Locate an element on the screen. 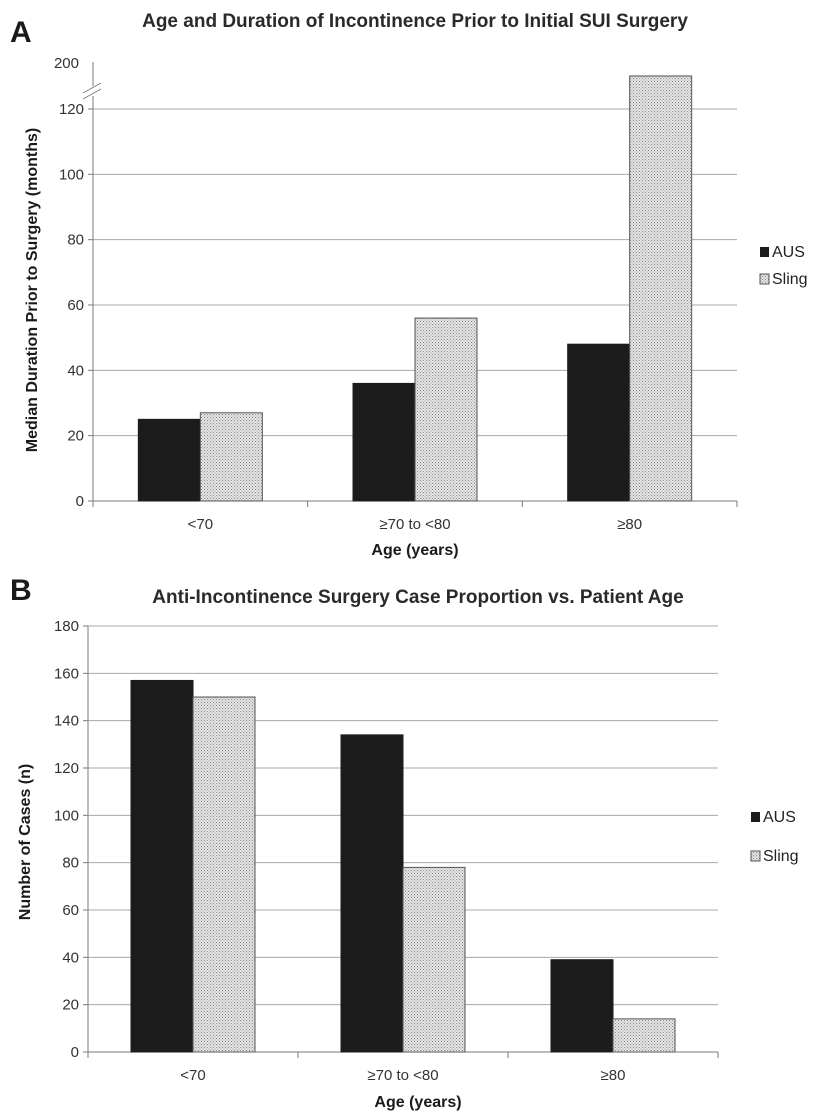  panel-b-y-tick-label: 180 is located at coordinates (66, 626).